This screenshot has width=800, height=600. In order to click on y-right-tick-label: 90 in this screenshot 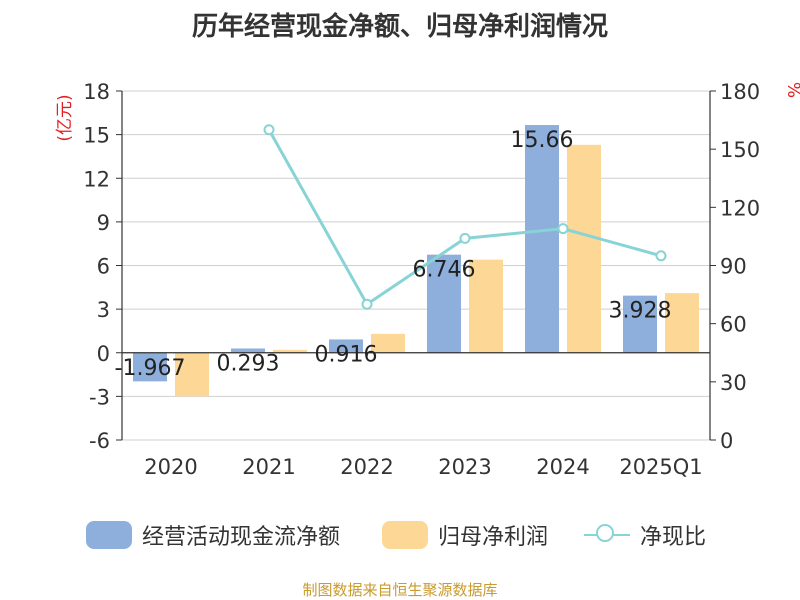, I will do `click(733, 267)`.